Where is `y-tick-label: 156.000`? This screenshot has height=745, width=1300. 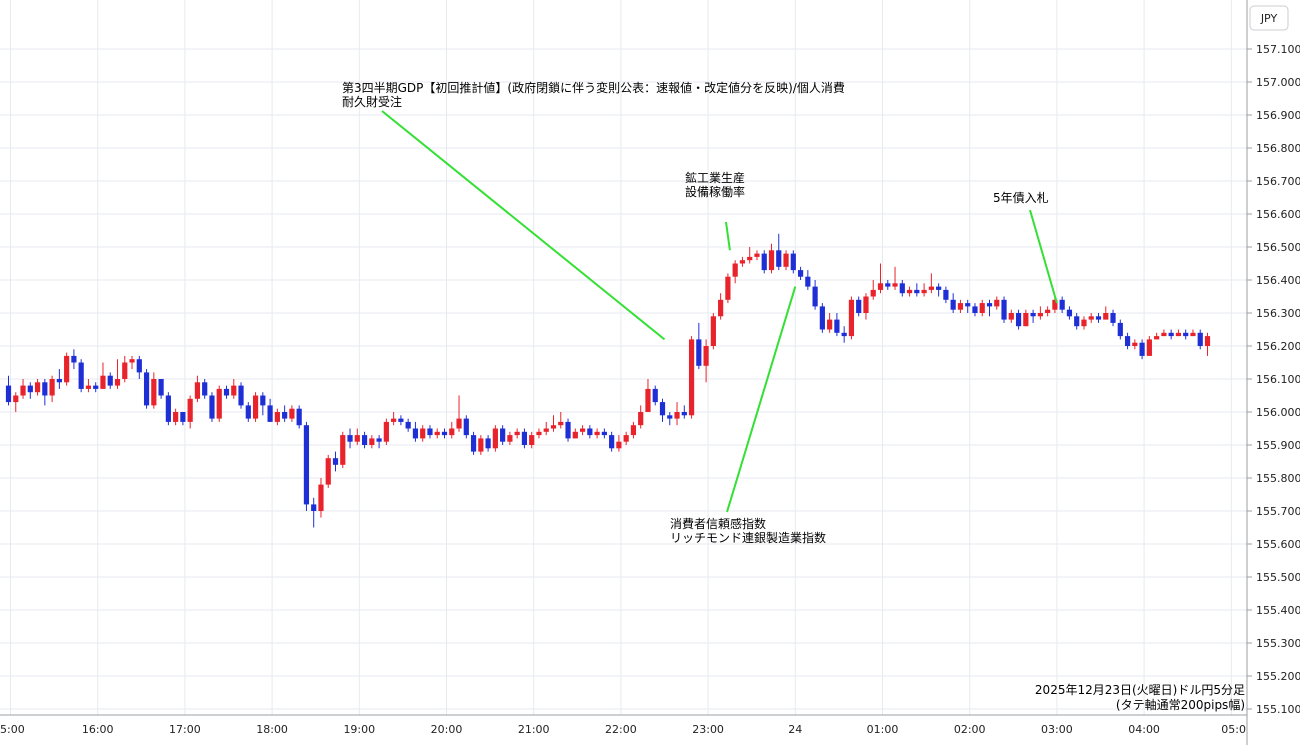 y-tick-label: 156.000 is located at coordinates (1278, 412).